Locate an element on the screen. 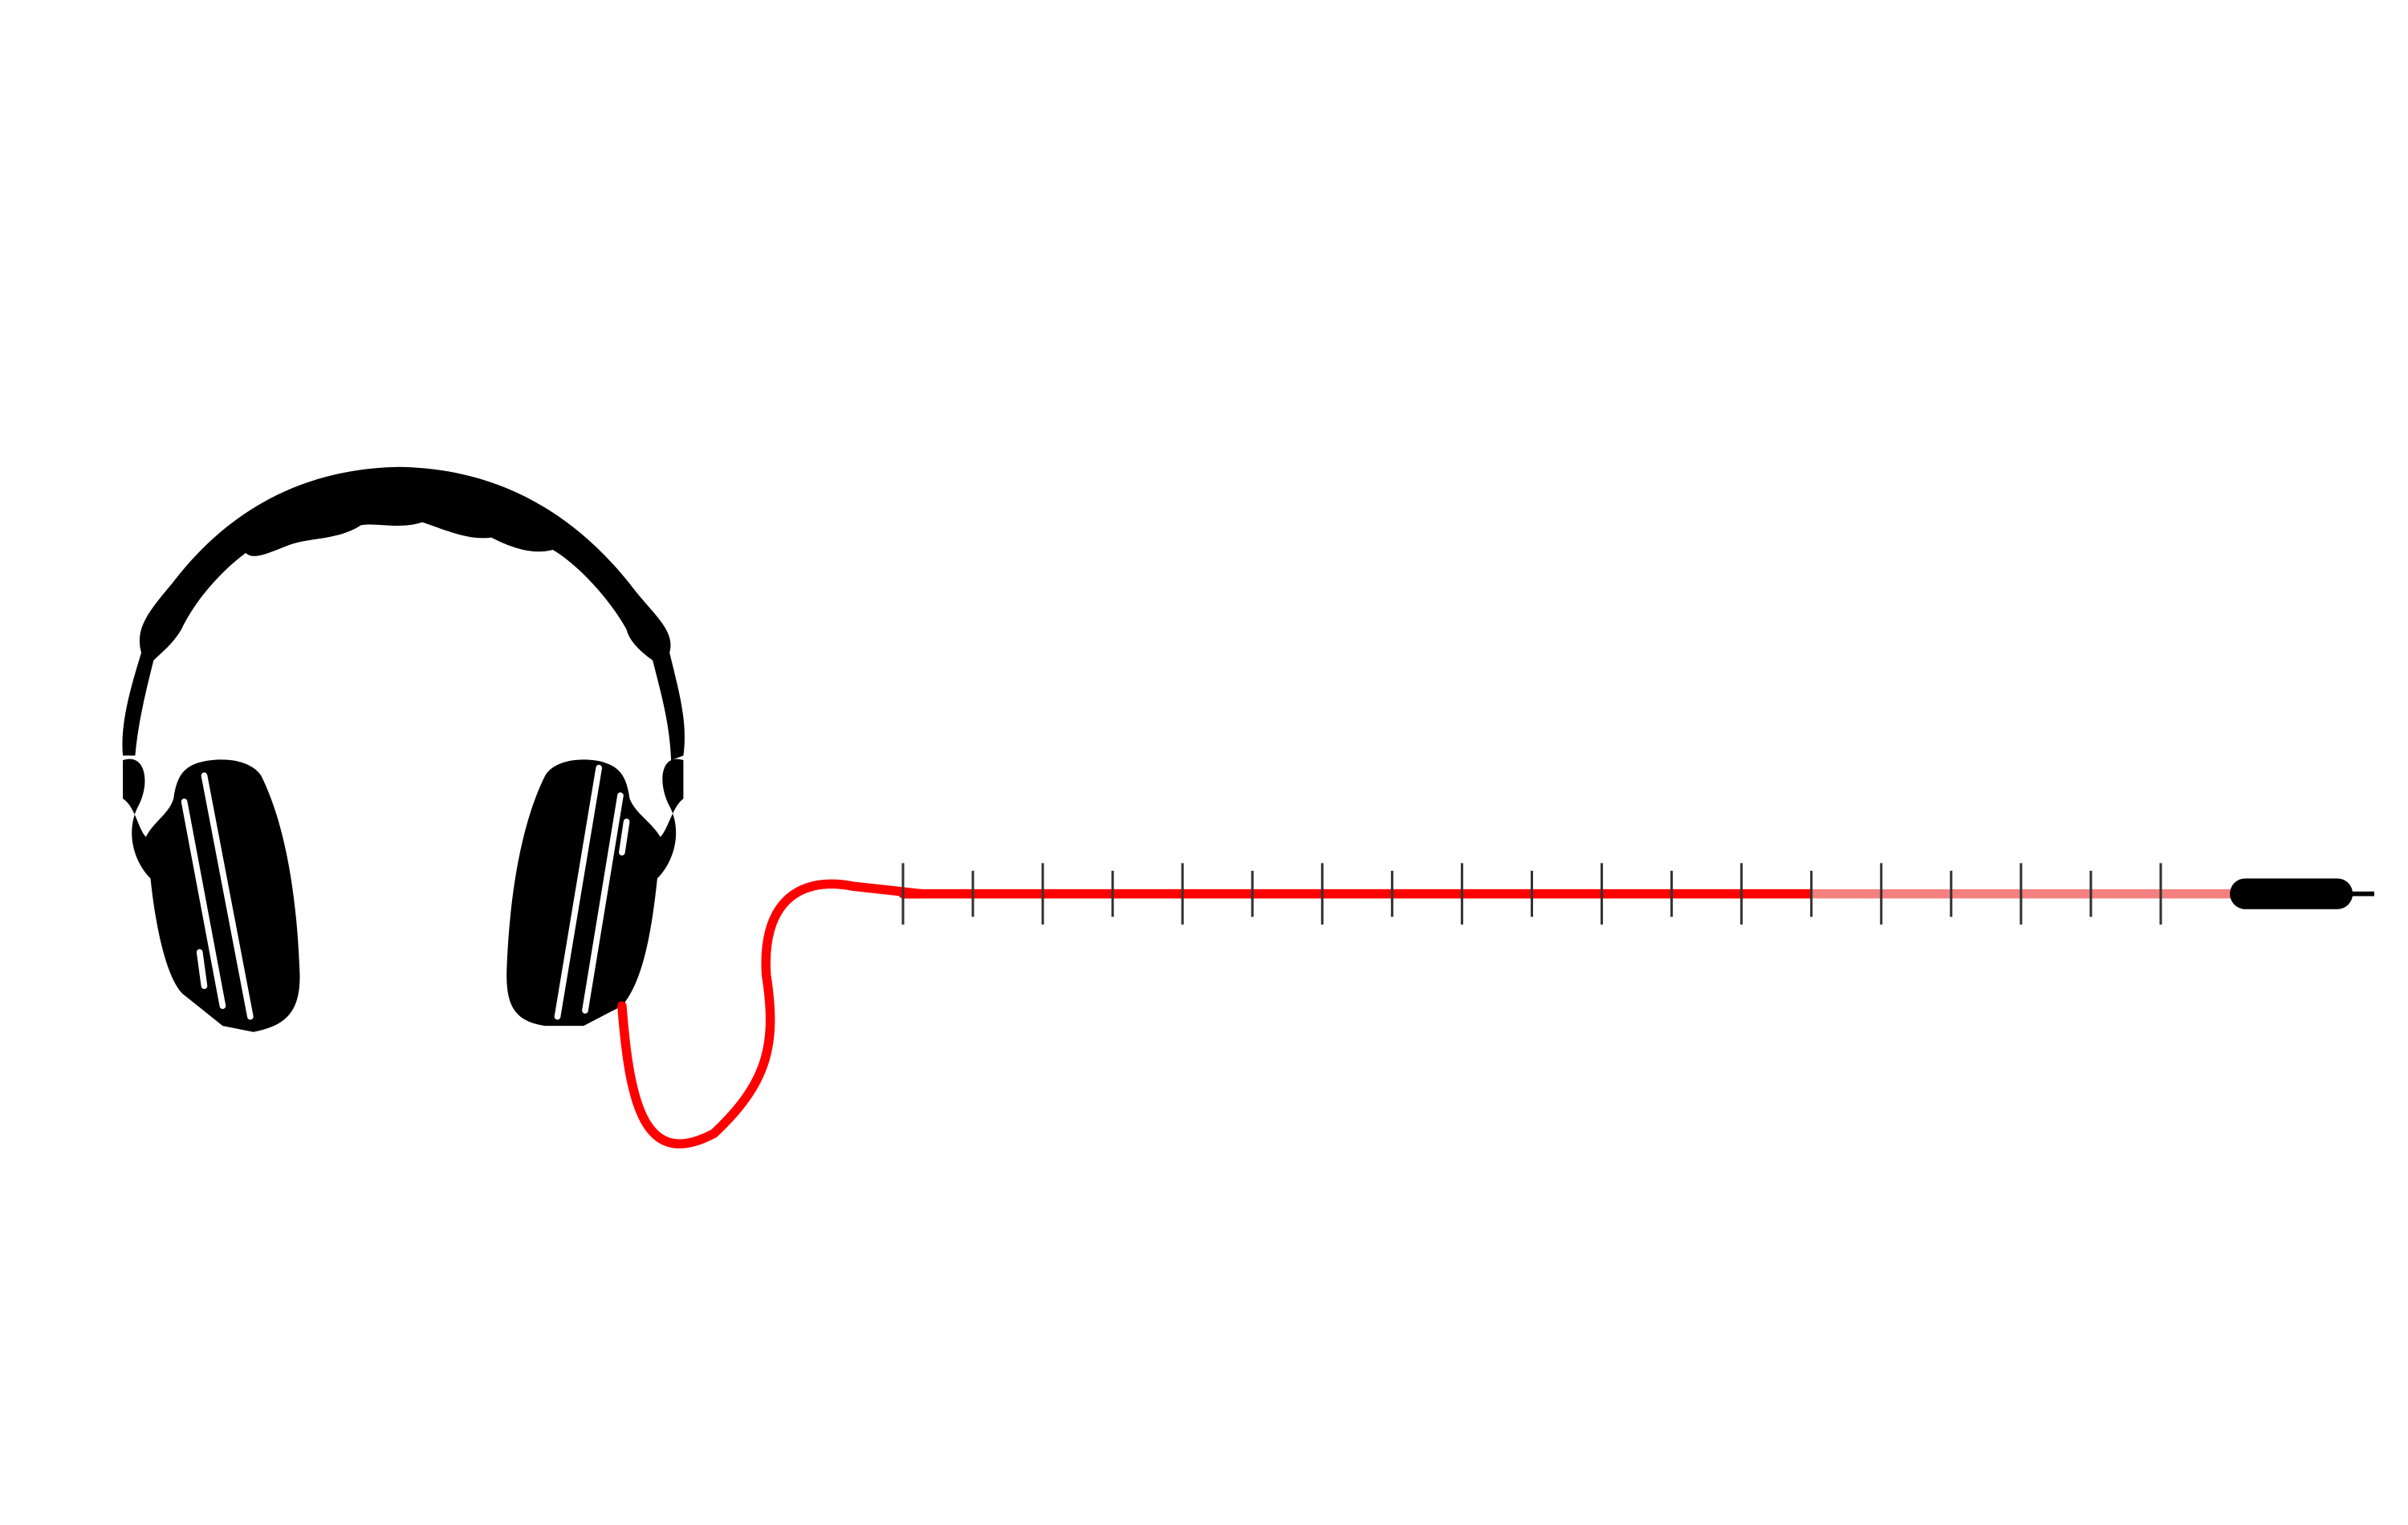 This screenshot has width=2408, height=1525. right-ear-cup is located at coordinates (595, 892).